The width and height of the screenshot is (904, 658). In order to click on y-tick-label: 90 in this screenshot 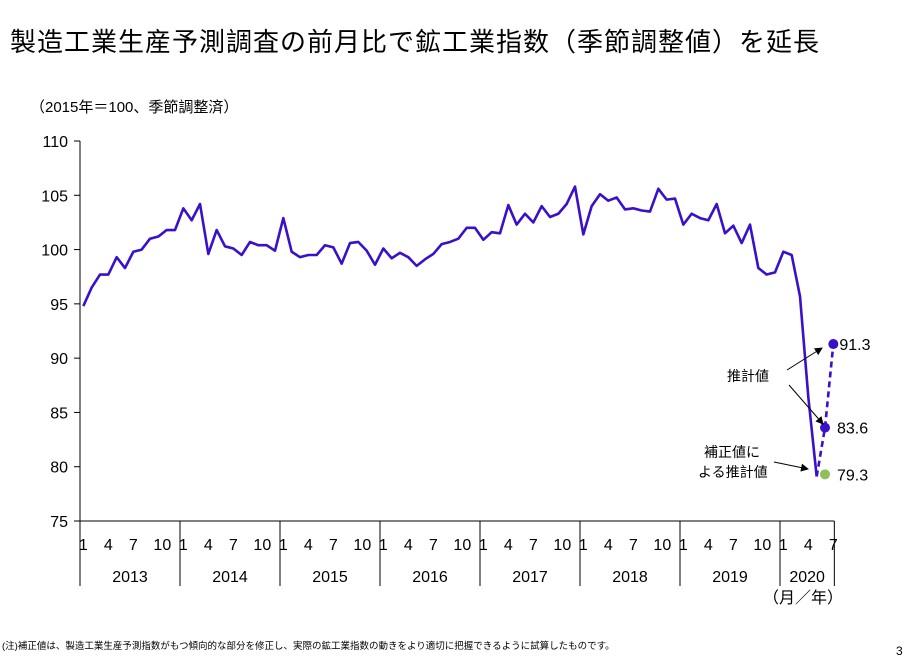, I will do `click(59, 359)`.